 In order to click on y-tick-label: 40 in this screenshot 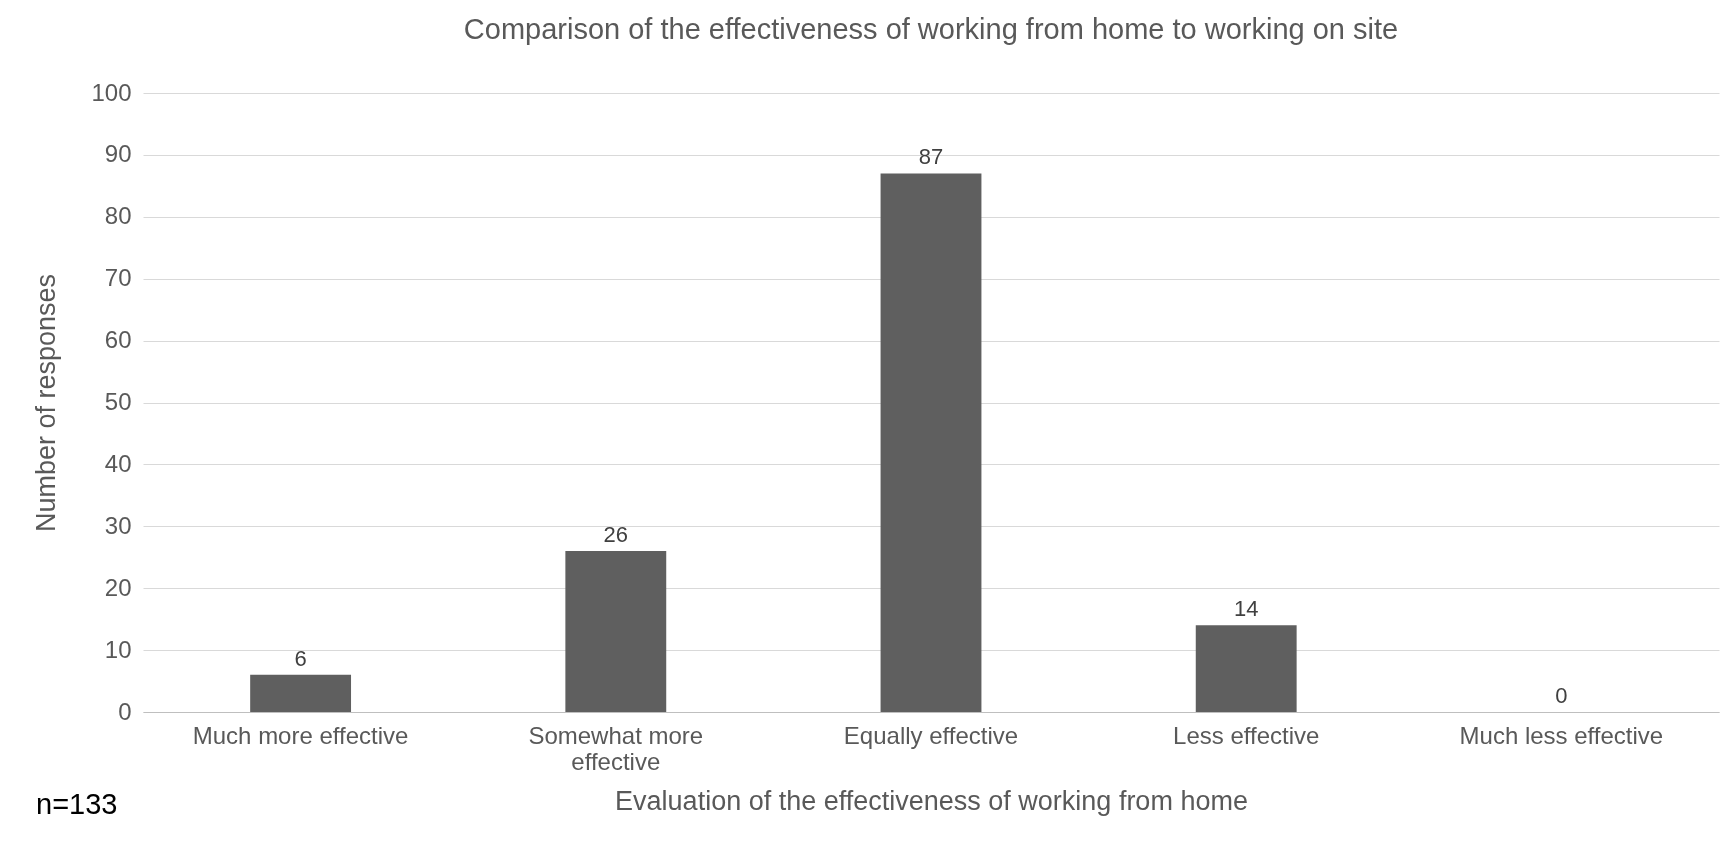, I will do `click(118, 463)`.